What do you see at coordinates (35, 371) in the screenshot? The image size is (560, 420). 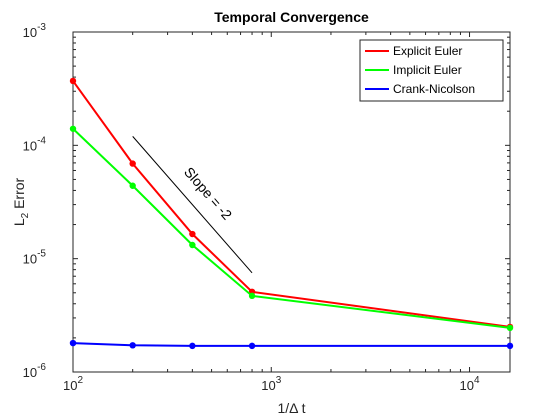 I see `y-tick-label: 10⁻⁶` at bounding box center [35, 371].